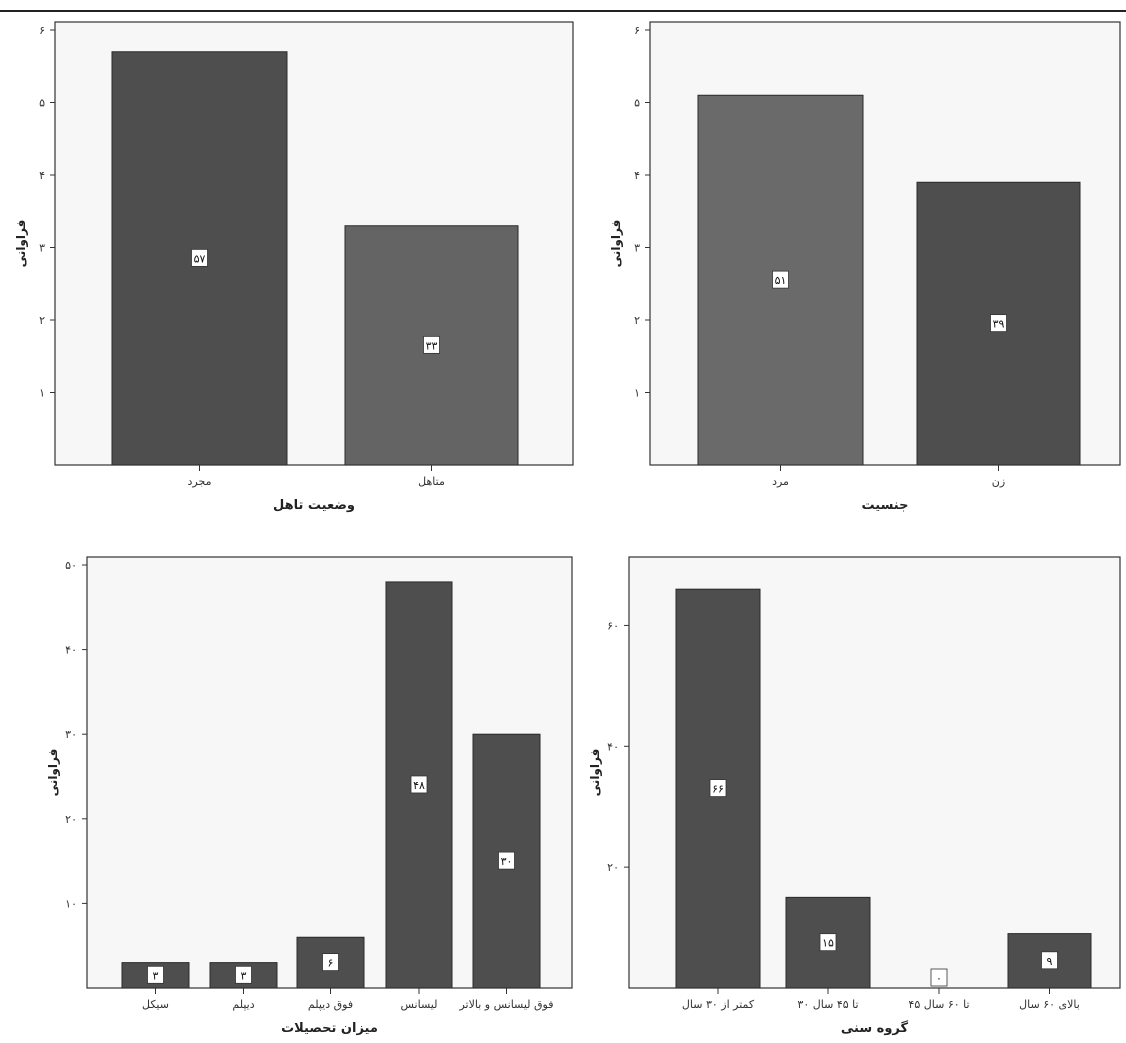 Image resolution: width=1126 pixels, height=1043 pixels. Describe the element at coordinates (885, 505) in the screenshot. I see `x-axis-label: جنسیت` at that location.